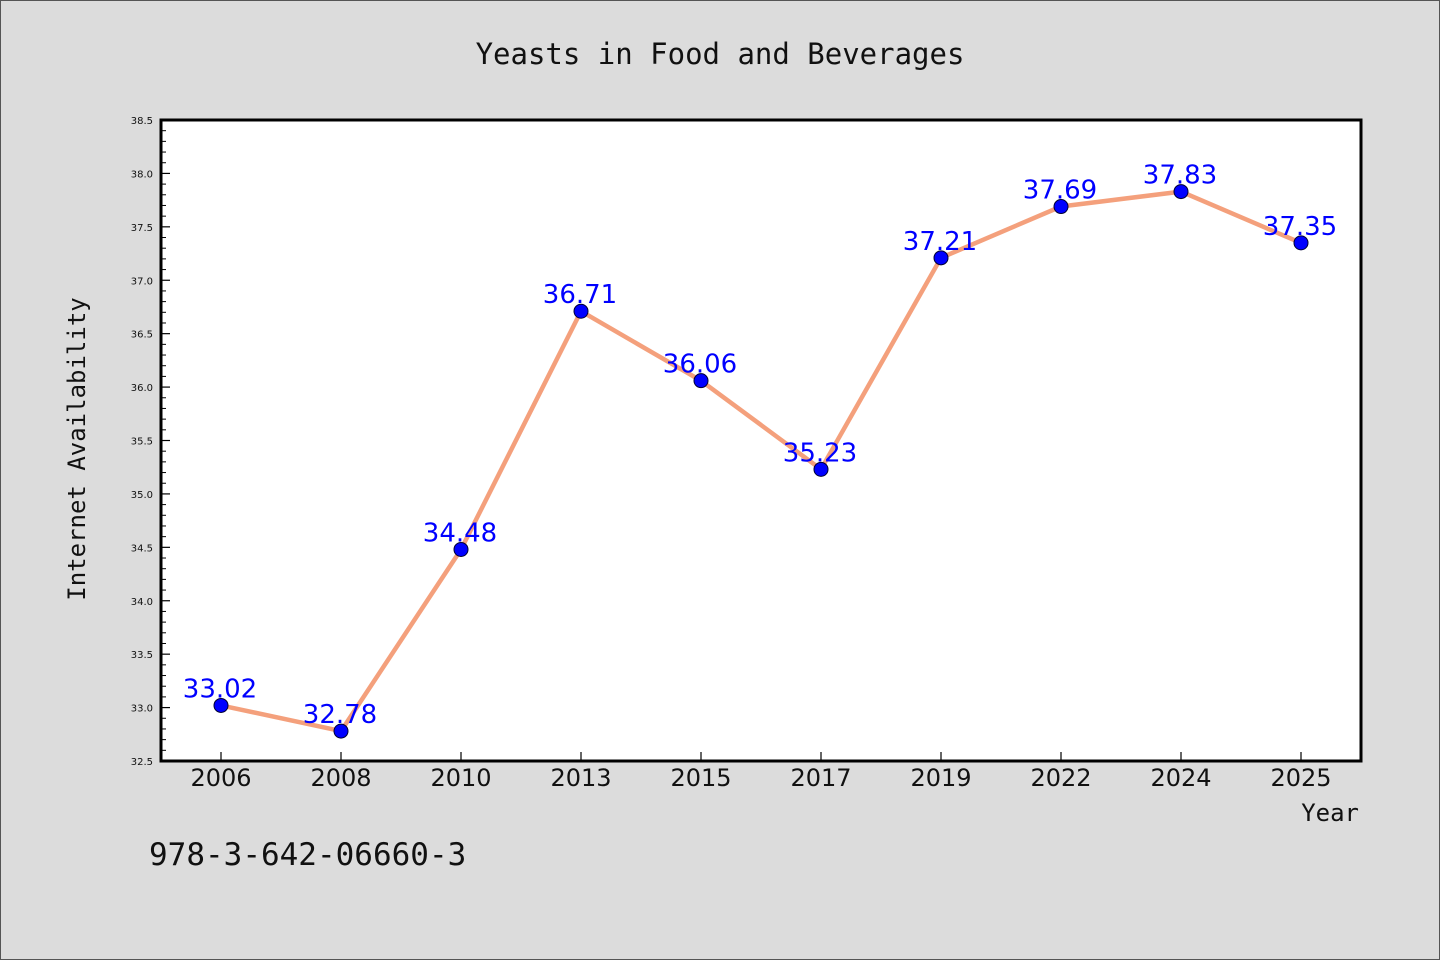 Image resolution: width=1440 pixels, height=960 pixels. What do you see at coordinates (77, 448) in the screenshot?
I see `y-axis-label: Internet Availability` at bounding box center [77, 448].